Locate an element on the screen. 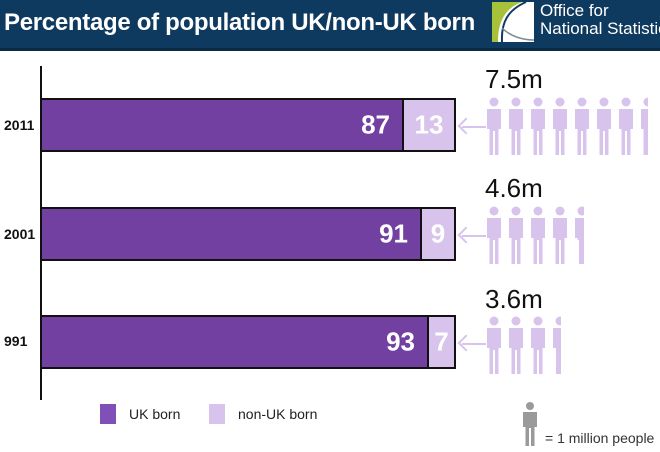 The width and height of the screenshot is (660, 452). count-2001: 4.6m is located at coordinates (514, 188).